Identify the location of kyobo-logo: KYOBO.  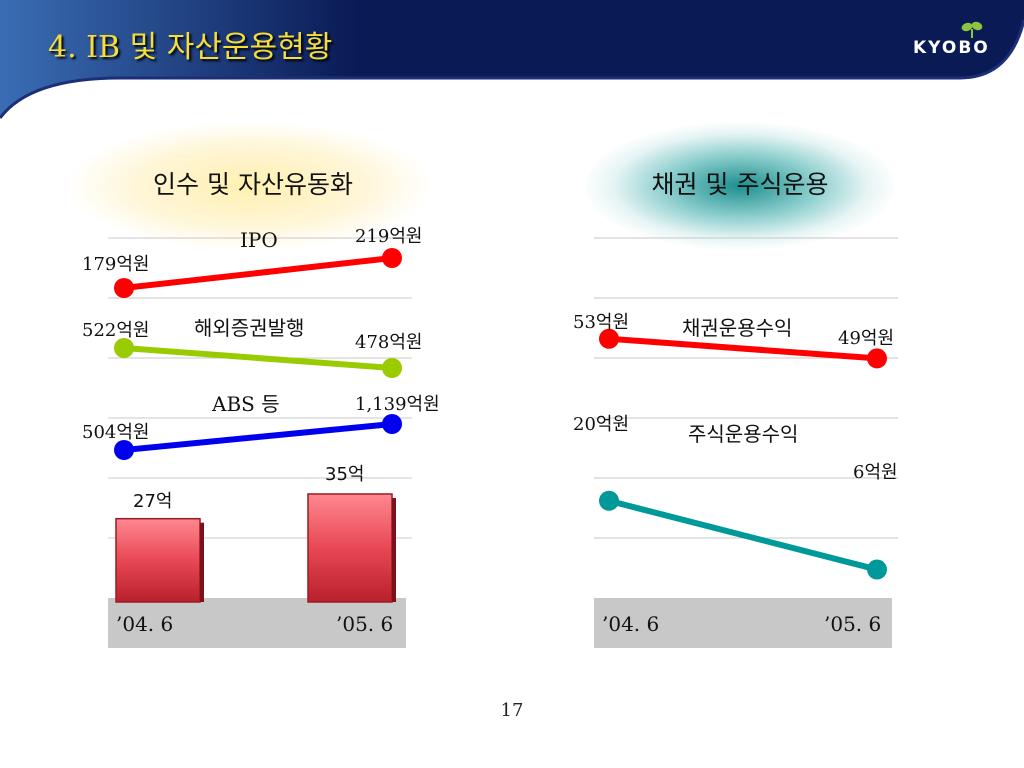
(953, 40).